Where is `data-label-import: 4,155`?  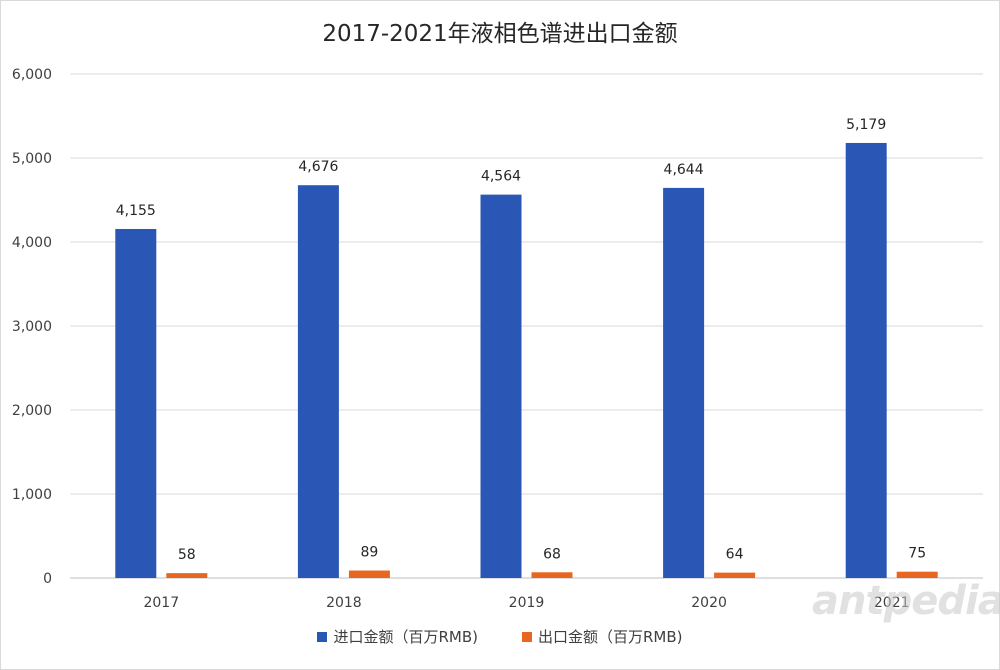 data-label-import: 4,155 is located at coordinates (136, 211).